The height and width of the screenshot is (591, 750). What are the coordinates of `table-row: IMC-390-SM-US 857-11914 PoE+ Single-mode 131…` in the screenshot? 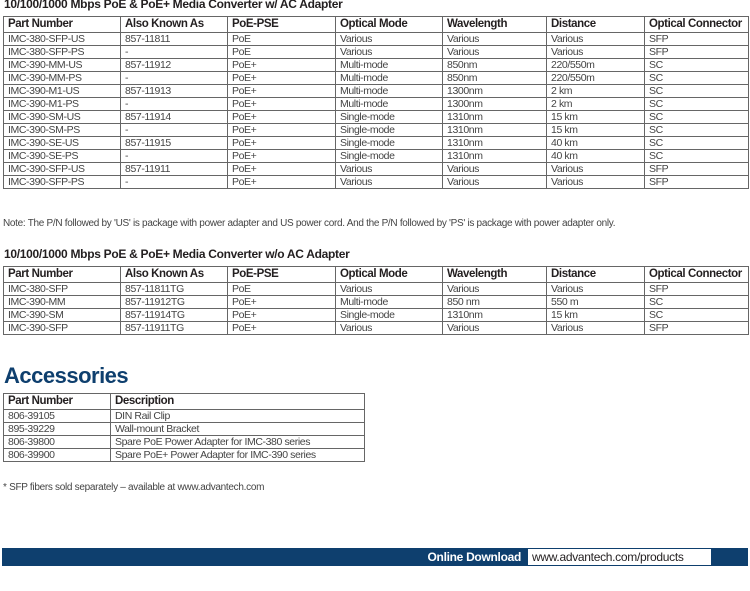 It's located at (376, 117).